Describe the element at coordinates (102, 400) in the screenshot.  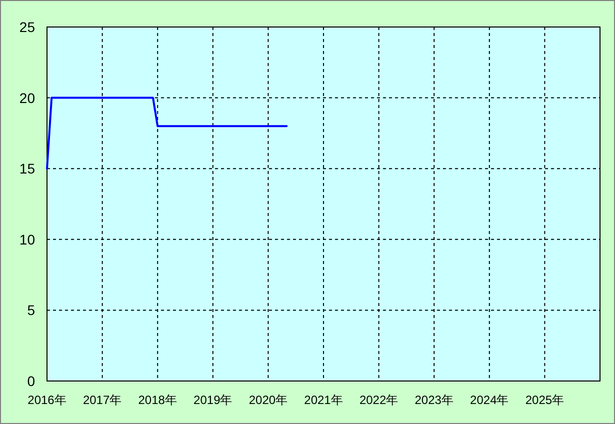
I see `x-tick-label: 2017年` at that location.